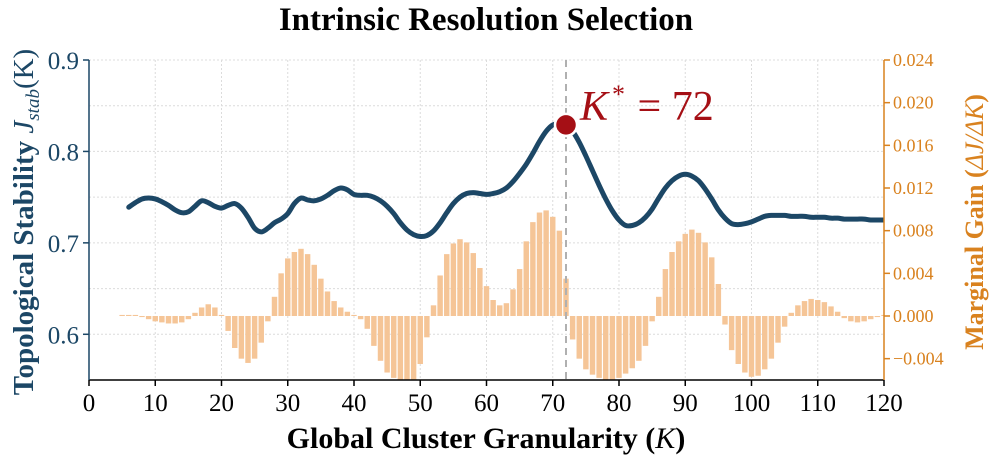 The width and height of the screenshot is (997, 458). What do you see at coordinates (63, 244) in the screenshot?
I see `left-y-tick-label-1: 0.7` at bounding box center [63, 244].